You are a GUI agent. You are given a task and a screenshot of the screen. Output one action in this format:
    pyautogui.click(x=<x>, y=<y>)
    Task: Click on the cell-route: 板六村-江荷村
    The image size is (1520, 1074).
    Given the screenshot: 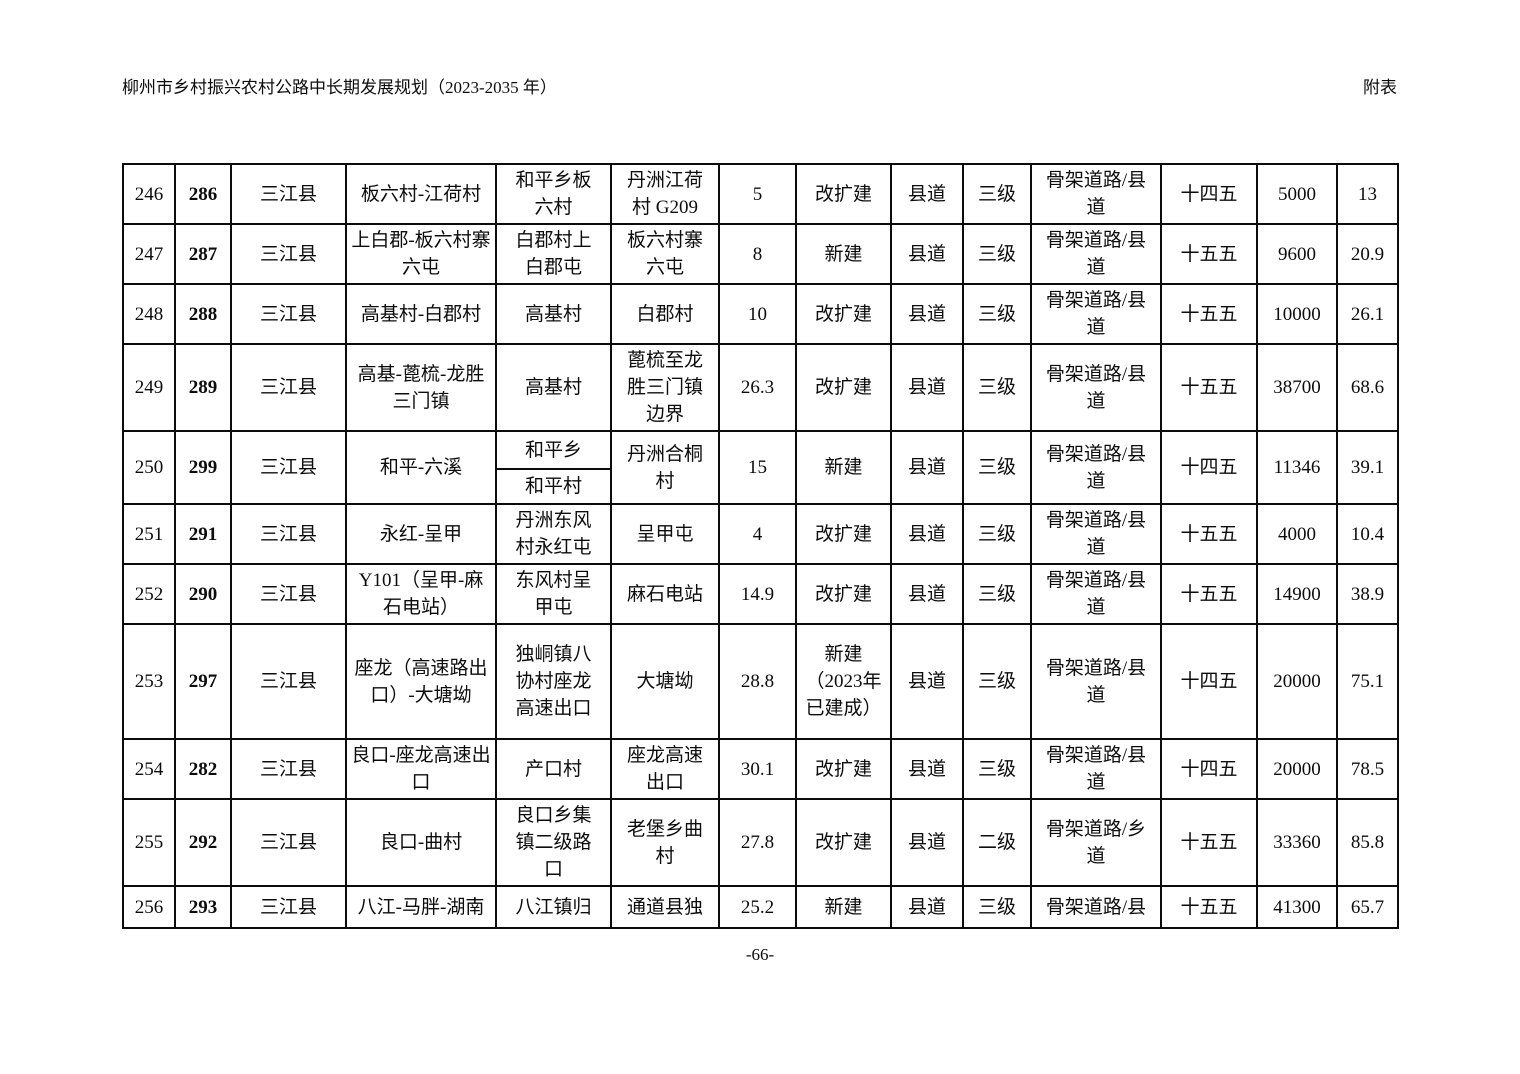 What is the action you would take?
    pyautogui.click(x=421, y=194)
    